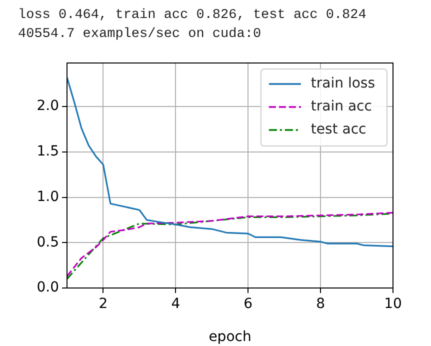 Image resolution: width=431 pixels, height=346 pixels. I want to click on y-tick-label: 1.5, so click(47, 152).